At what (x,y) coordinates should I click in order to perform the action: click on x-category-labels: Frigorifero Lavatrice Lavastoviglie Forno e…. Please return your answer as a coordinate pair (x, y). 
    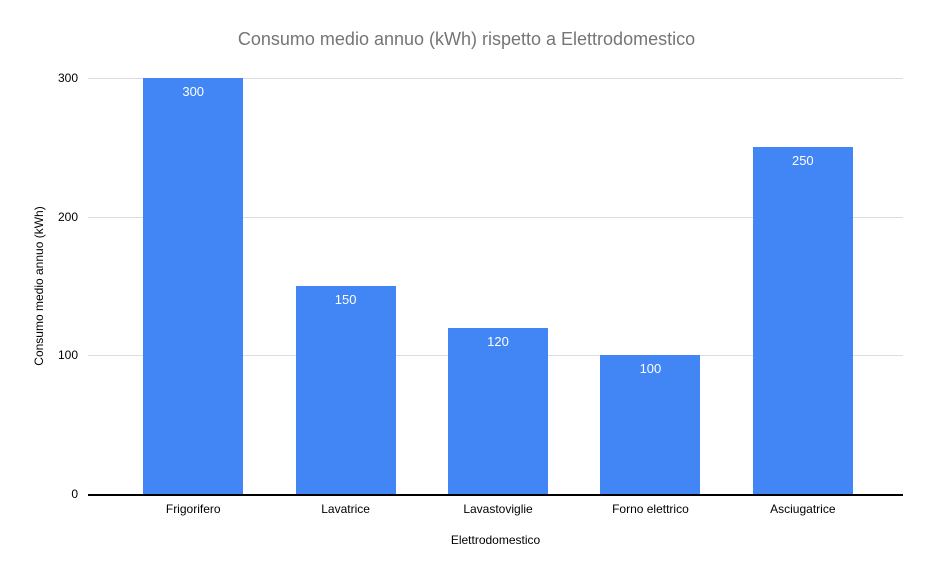
    Looking at the image, I should click on (498, 509).